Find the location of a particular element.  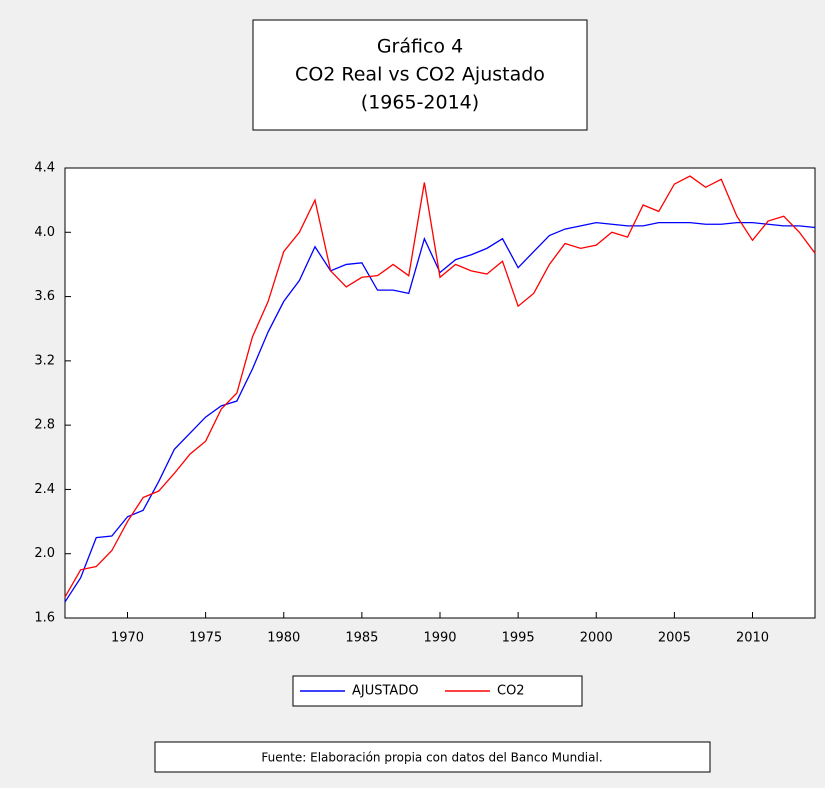

chart-title: (1965-2014) is located at coordinates (420, 103).